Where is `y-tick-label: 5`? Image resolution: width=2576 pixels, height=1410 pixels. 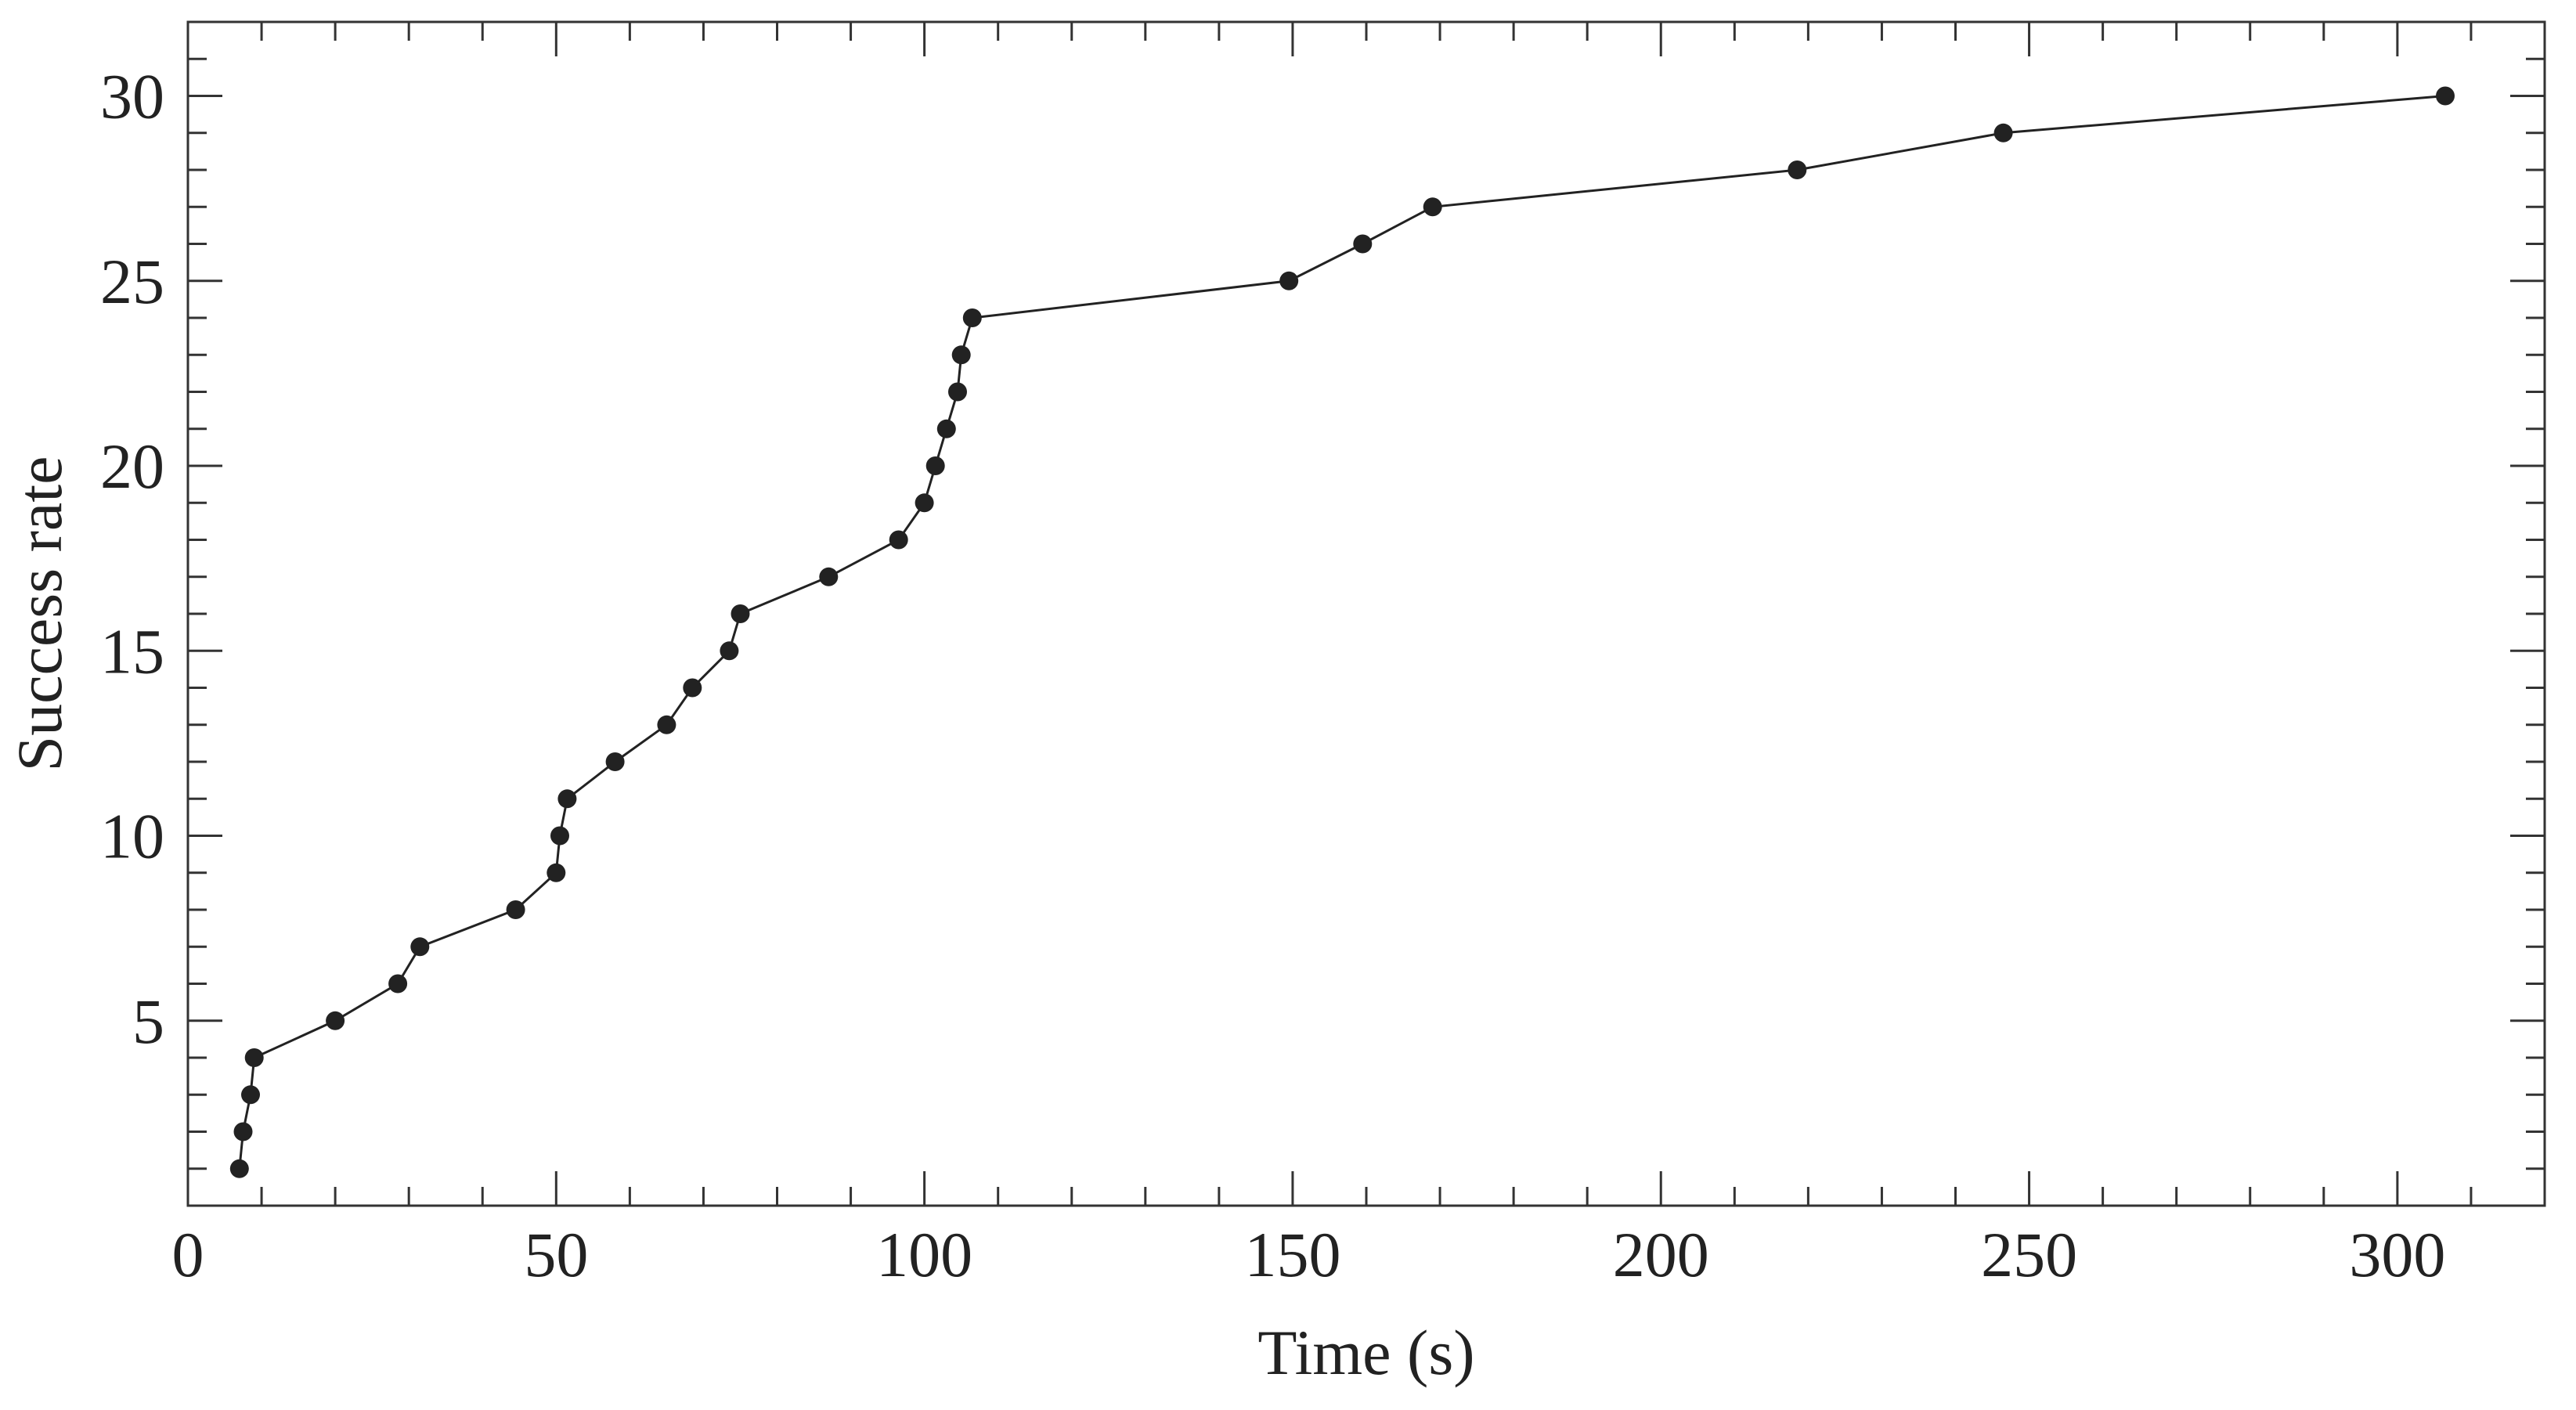 y-tick-label: 5 is located at coordinates (148, 1022).